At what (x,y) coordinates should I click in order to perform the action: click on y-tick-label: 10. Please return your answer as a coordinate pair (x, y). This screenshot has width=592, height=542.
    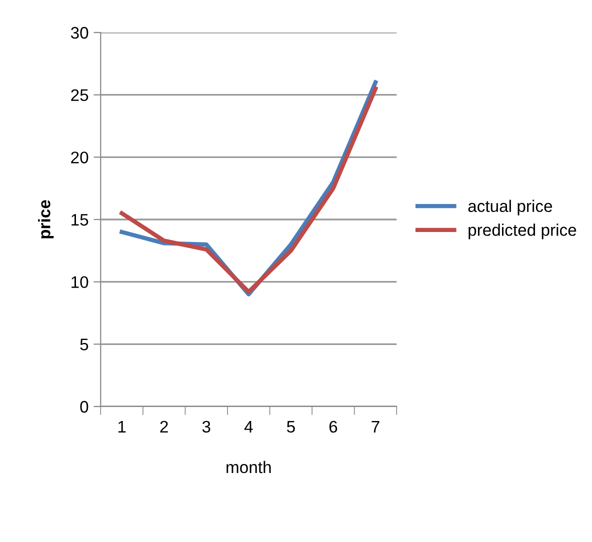
    Looking at the image, I should click on (80, 282).